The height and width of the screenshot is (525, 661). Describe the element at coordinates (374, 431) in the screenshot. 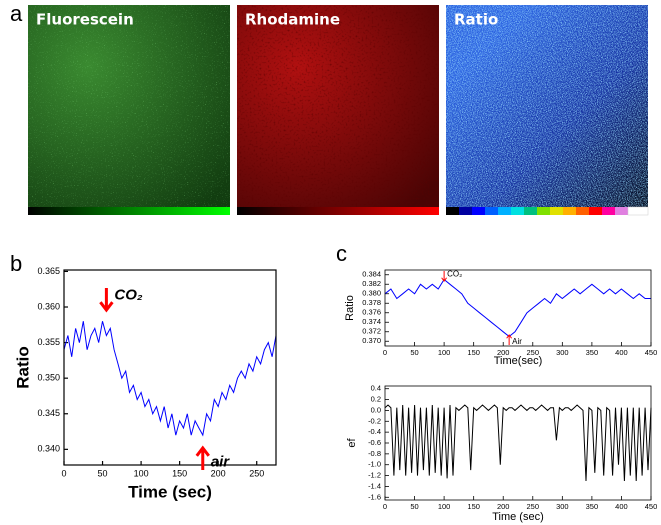

I see `y-tick-label: -0.4` at that location.